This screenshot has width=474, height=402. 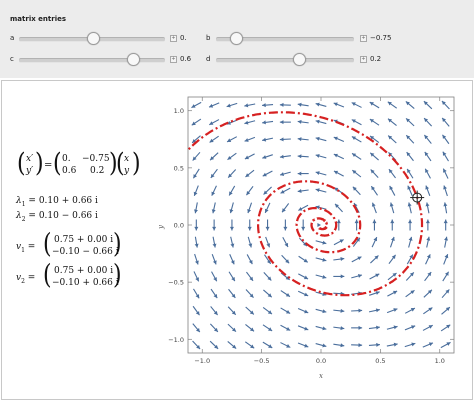 I want to click on slider-a-expand-icon: +, so click(x=173, y=38).